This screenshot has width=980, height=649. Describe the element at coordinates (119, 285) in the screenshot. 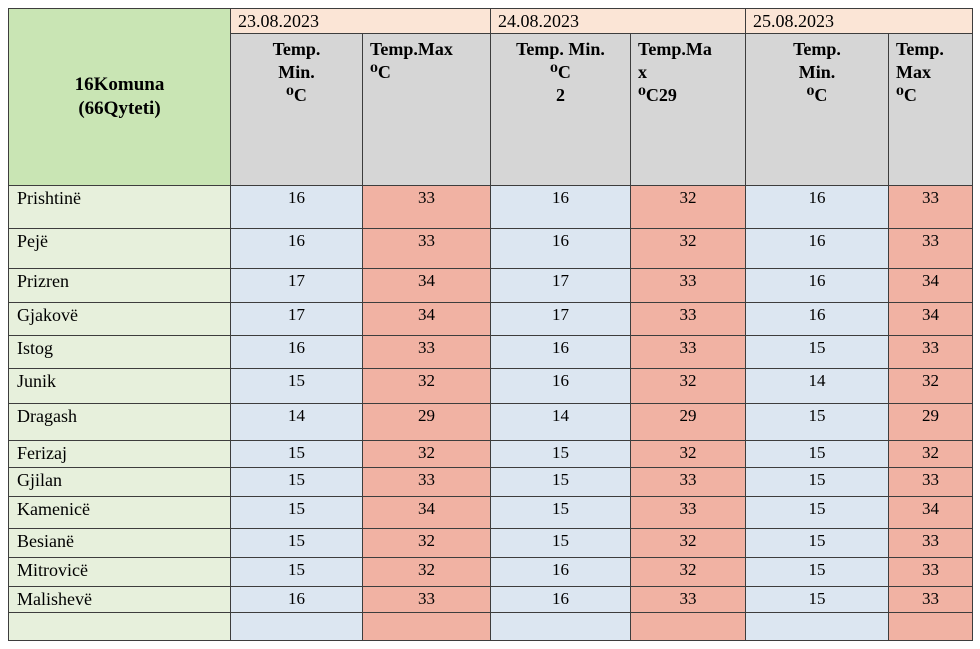

I see `municipality-cell: Prizren` at that location.